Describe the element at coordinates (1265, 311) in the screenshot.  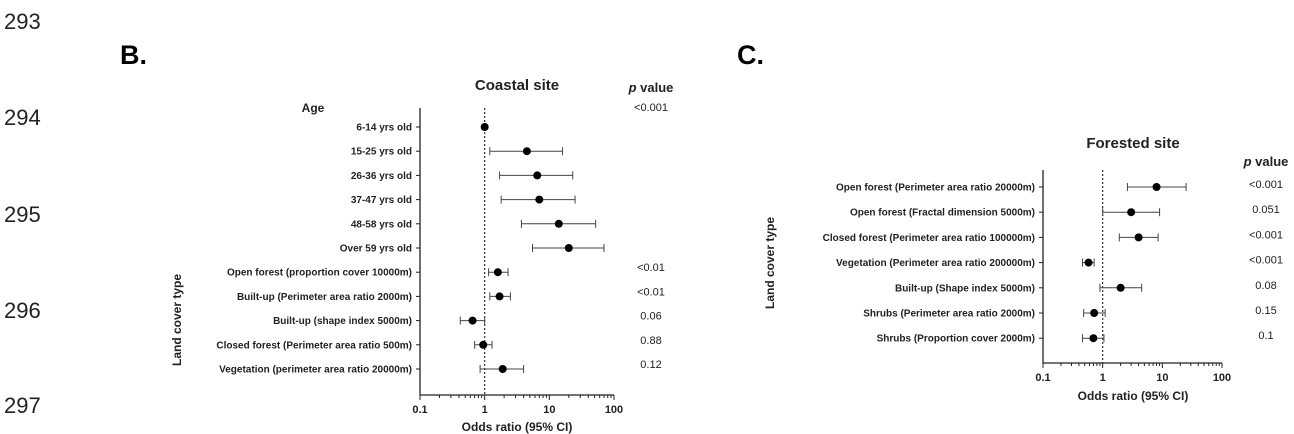
I see `p-value: 0.15` at that location.